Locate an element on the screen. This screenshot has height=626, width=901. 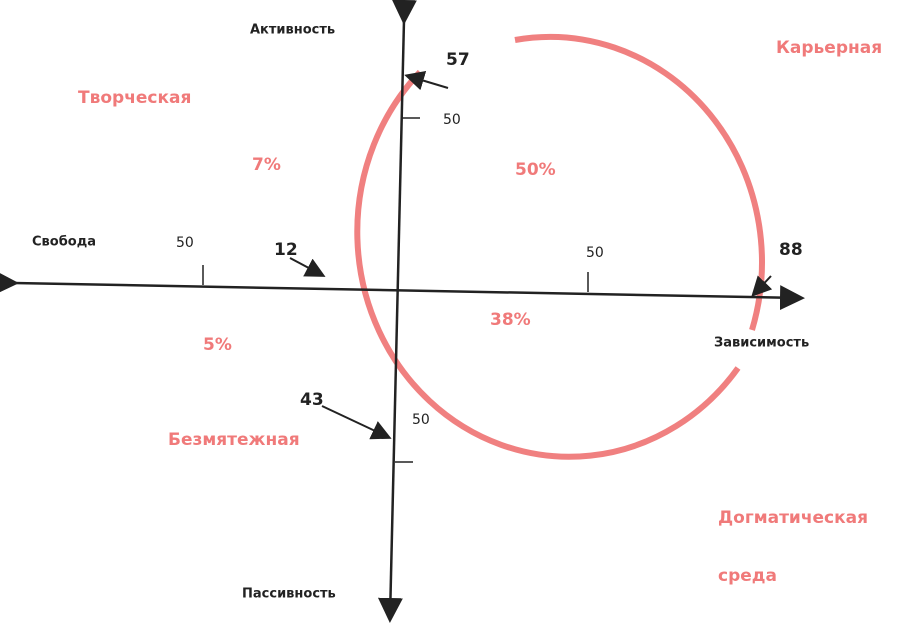
axis-label: Пассивность is located at coordinates (289, 594).